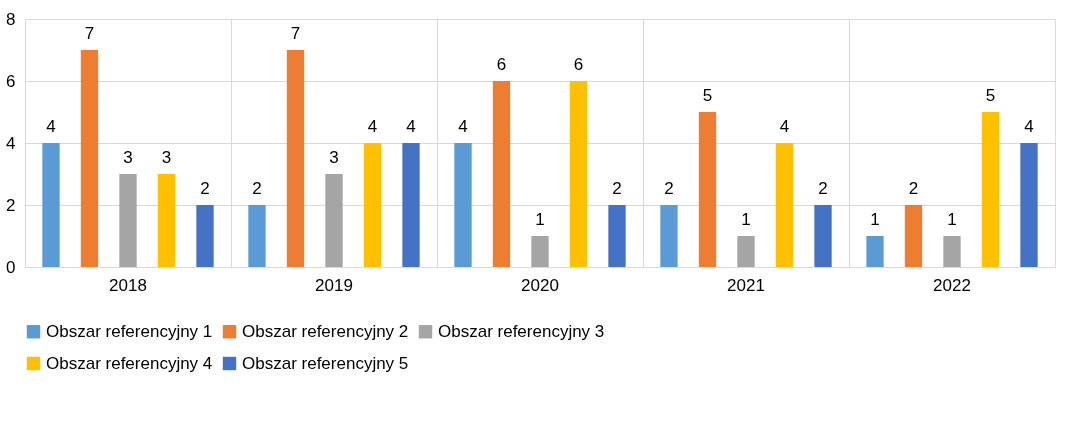  Describe the element at coordinates (128, 285) in the screenshot. I see `x-tick-label: 2018` at that location.